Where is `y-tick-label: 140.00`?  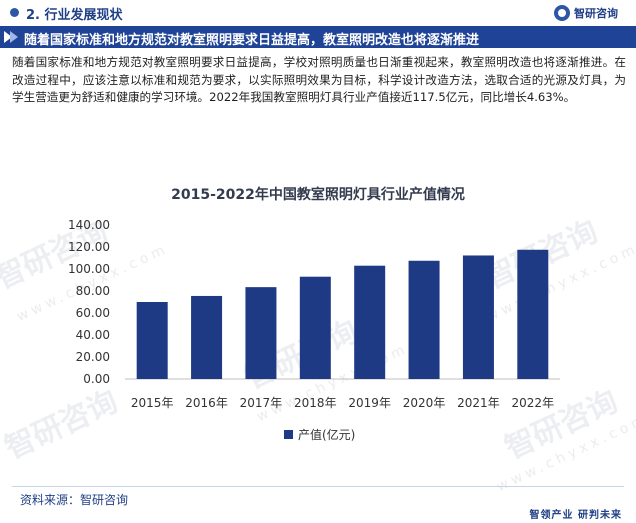
y-tick-label: 140.00 is located at coordinates (89, 225).